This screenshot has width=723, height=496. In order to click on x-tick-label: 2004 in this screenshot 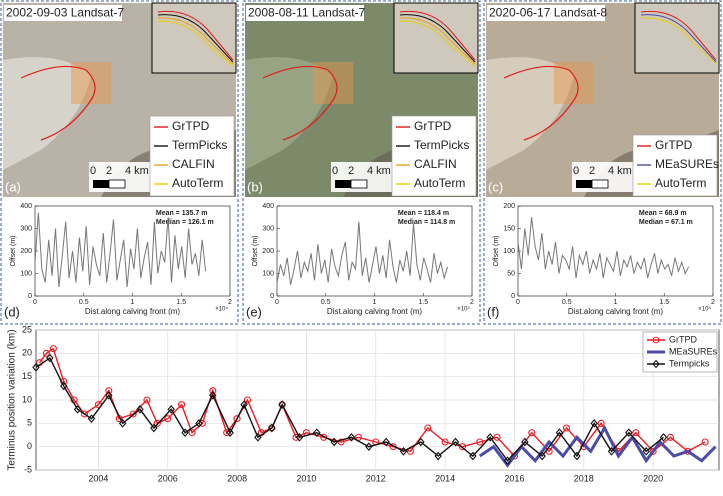, I will do `click(98, 478)`.